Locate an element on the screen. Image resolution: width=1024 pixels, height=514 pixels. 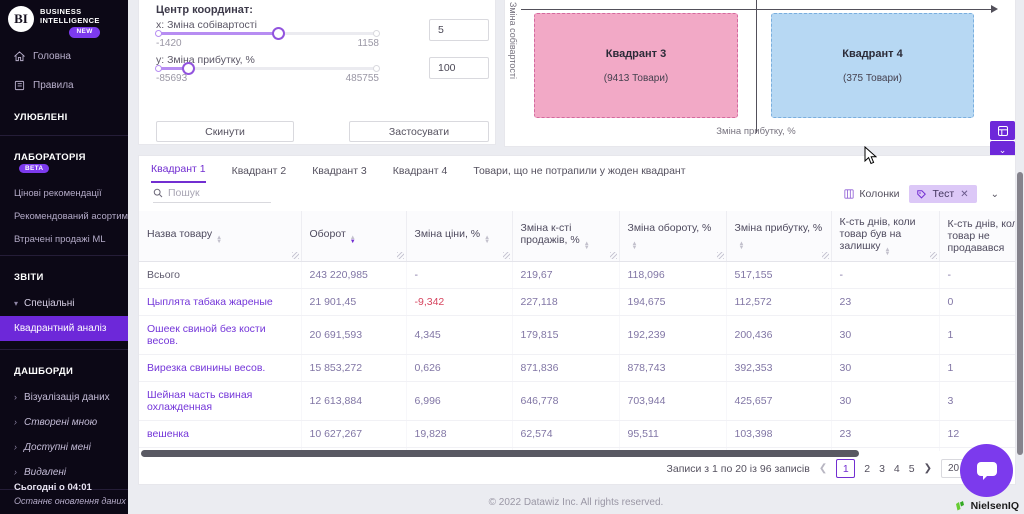
value-cell: 21 901,45 is located at coordinates (354, 302).